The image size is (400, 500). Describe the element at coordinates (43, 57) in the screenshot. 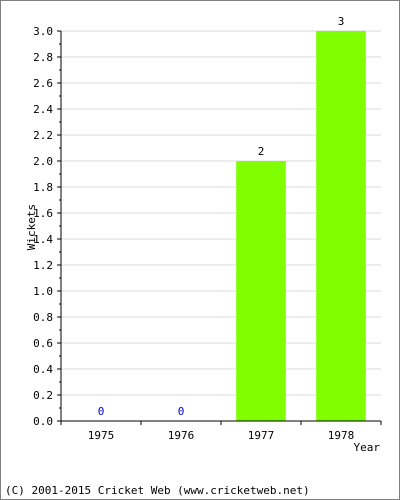

I see `y-tick-label: 2.8` at that location.